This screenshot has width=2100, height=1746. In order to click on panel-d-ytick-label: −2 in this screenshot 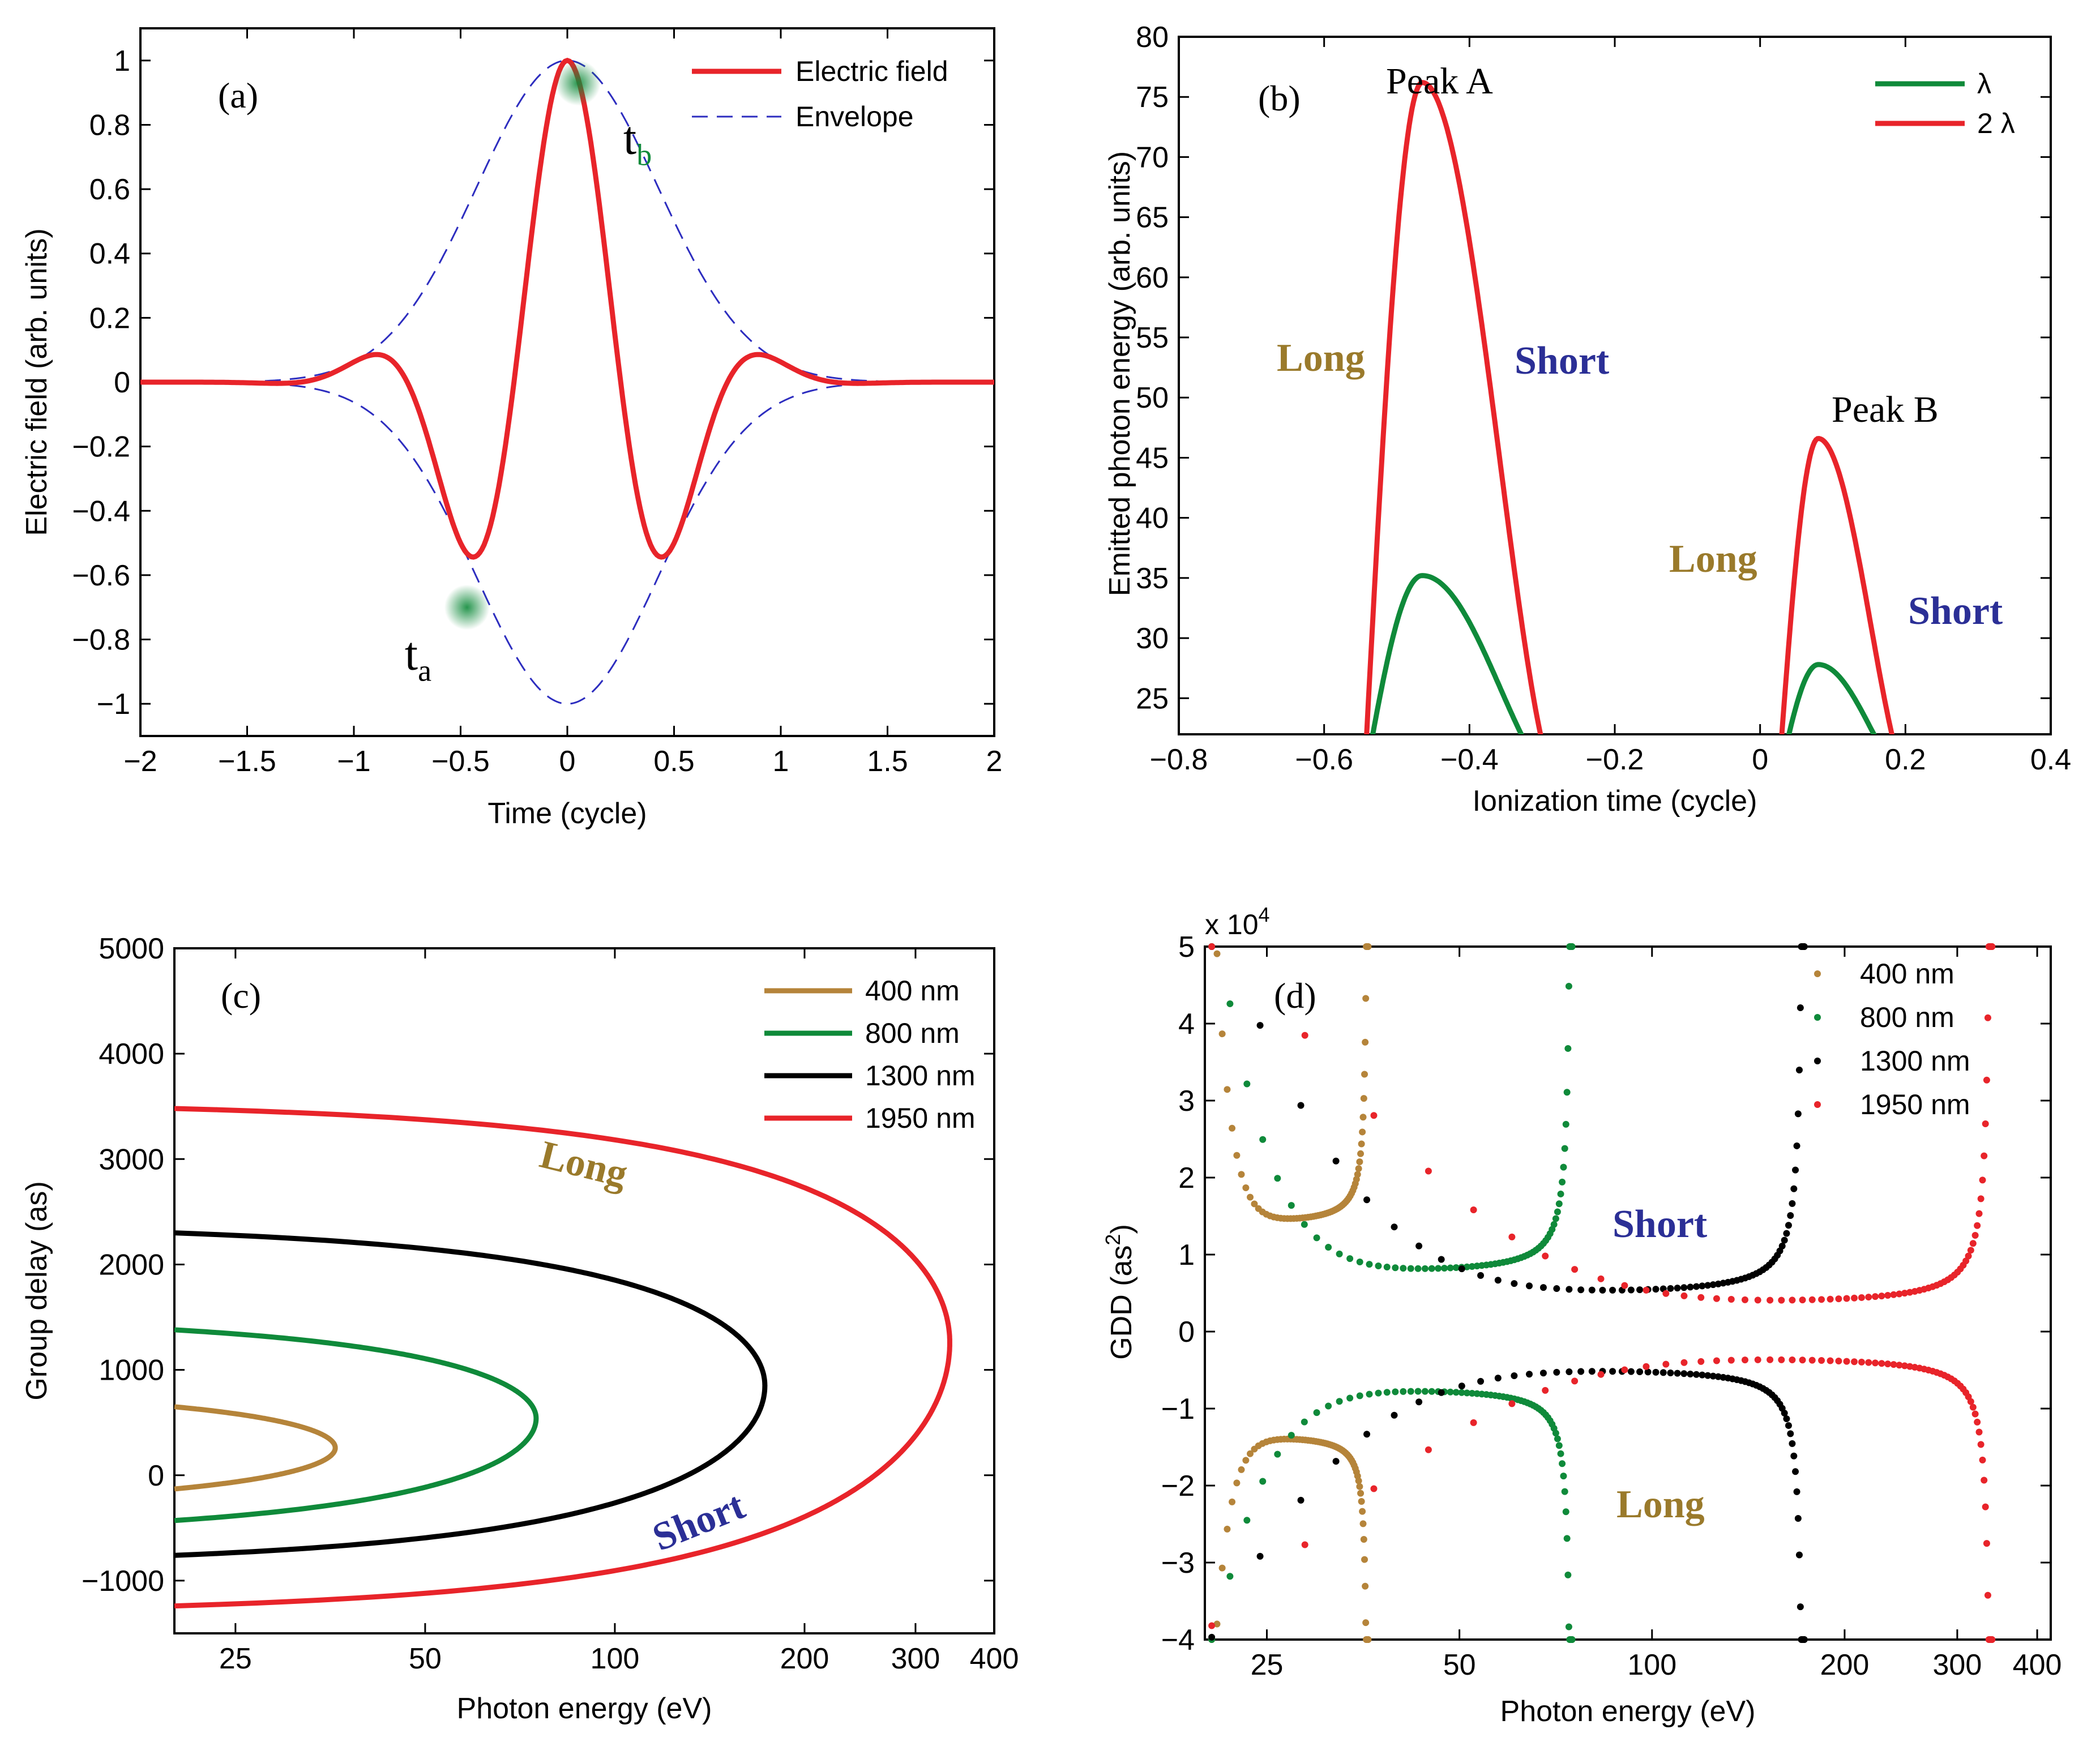, I will do `click(1178, 1486)`.